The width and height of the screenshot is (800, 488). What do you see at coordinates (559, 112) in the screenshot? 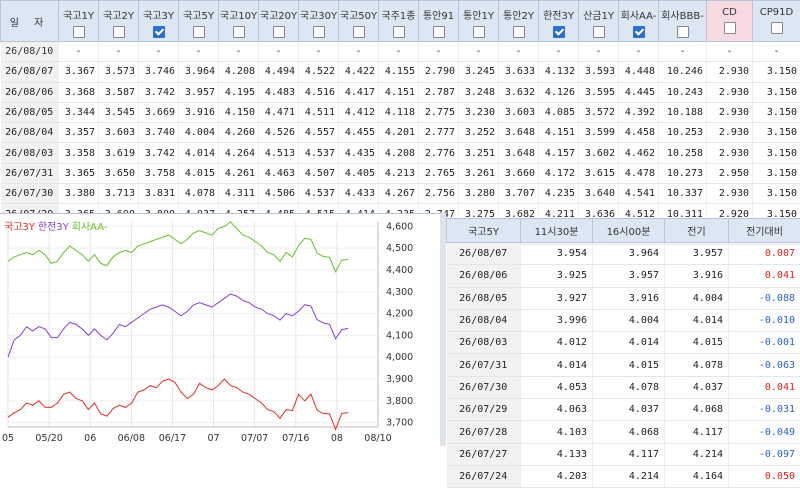
I see `rate-cell: 4.085` at bounding box center [559, 112].